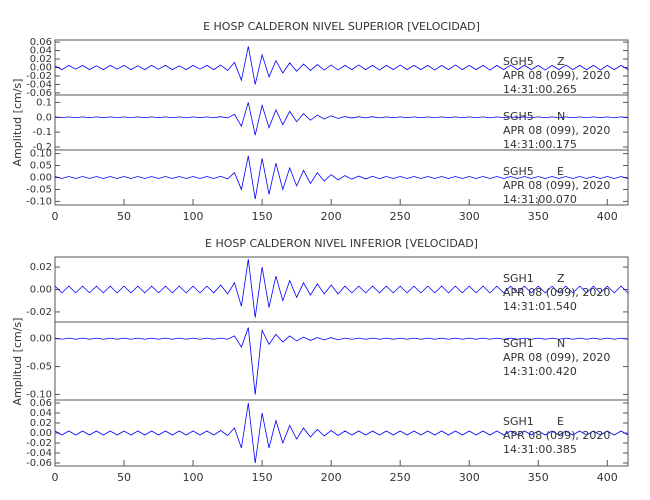  I want to click on time: 14:31:00.070, so click(540, 199).